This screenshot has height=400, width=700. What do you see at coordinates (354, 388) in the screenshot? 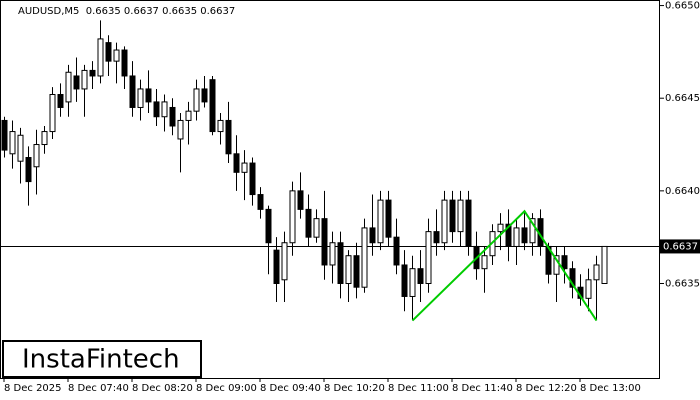
I see `x-tick-label: 8 Dec 10:20` at bounding box center [354, 388].